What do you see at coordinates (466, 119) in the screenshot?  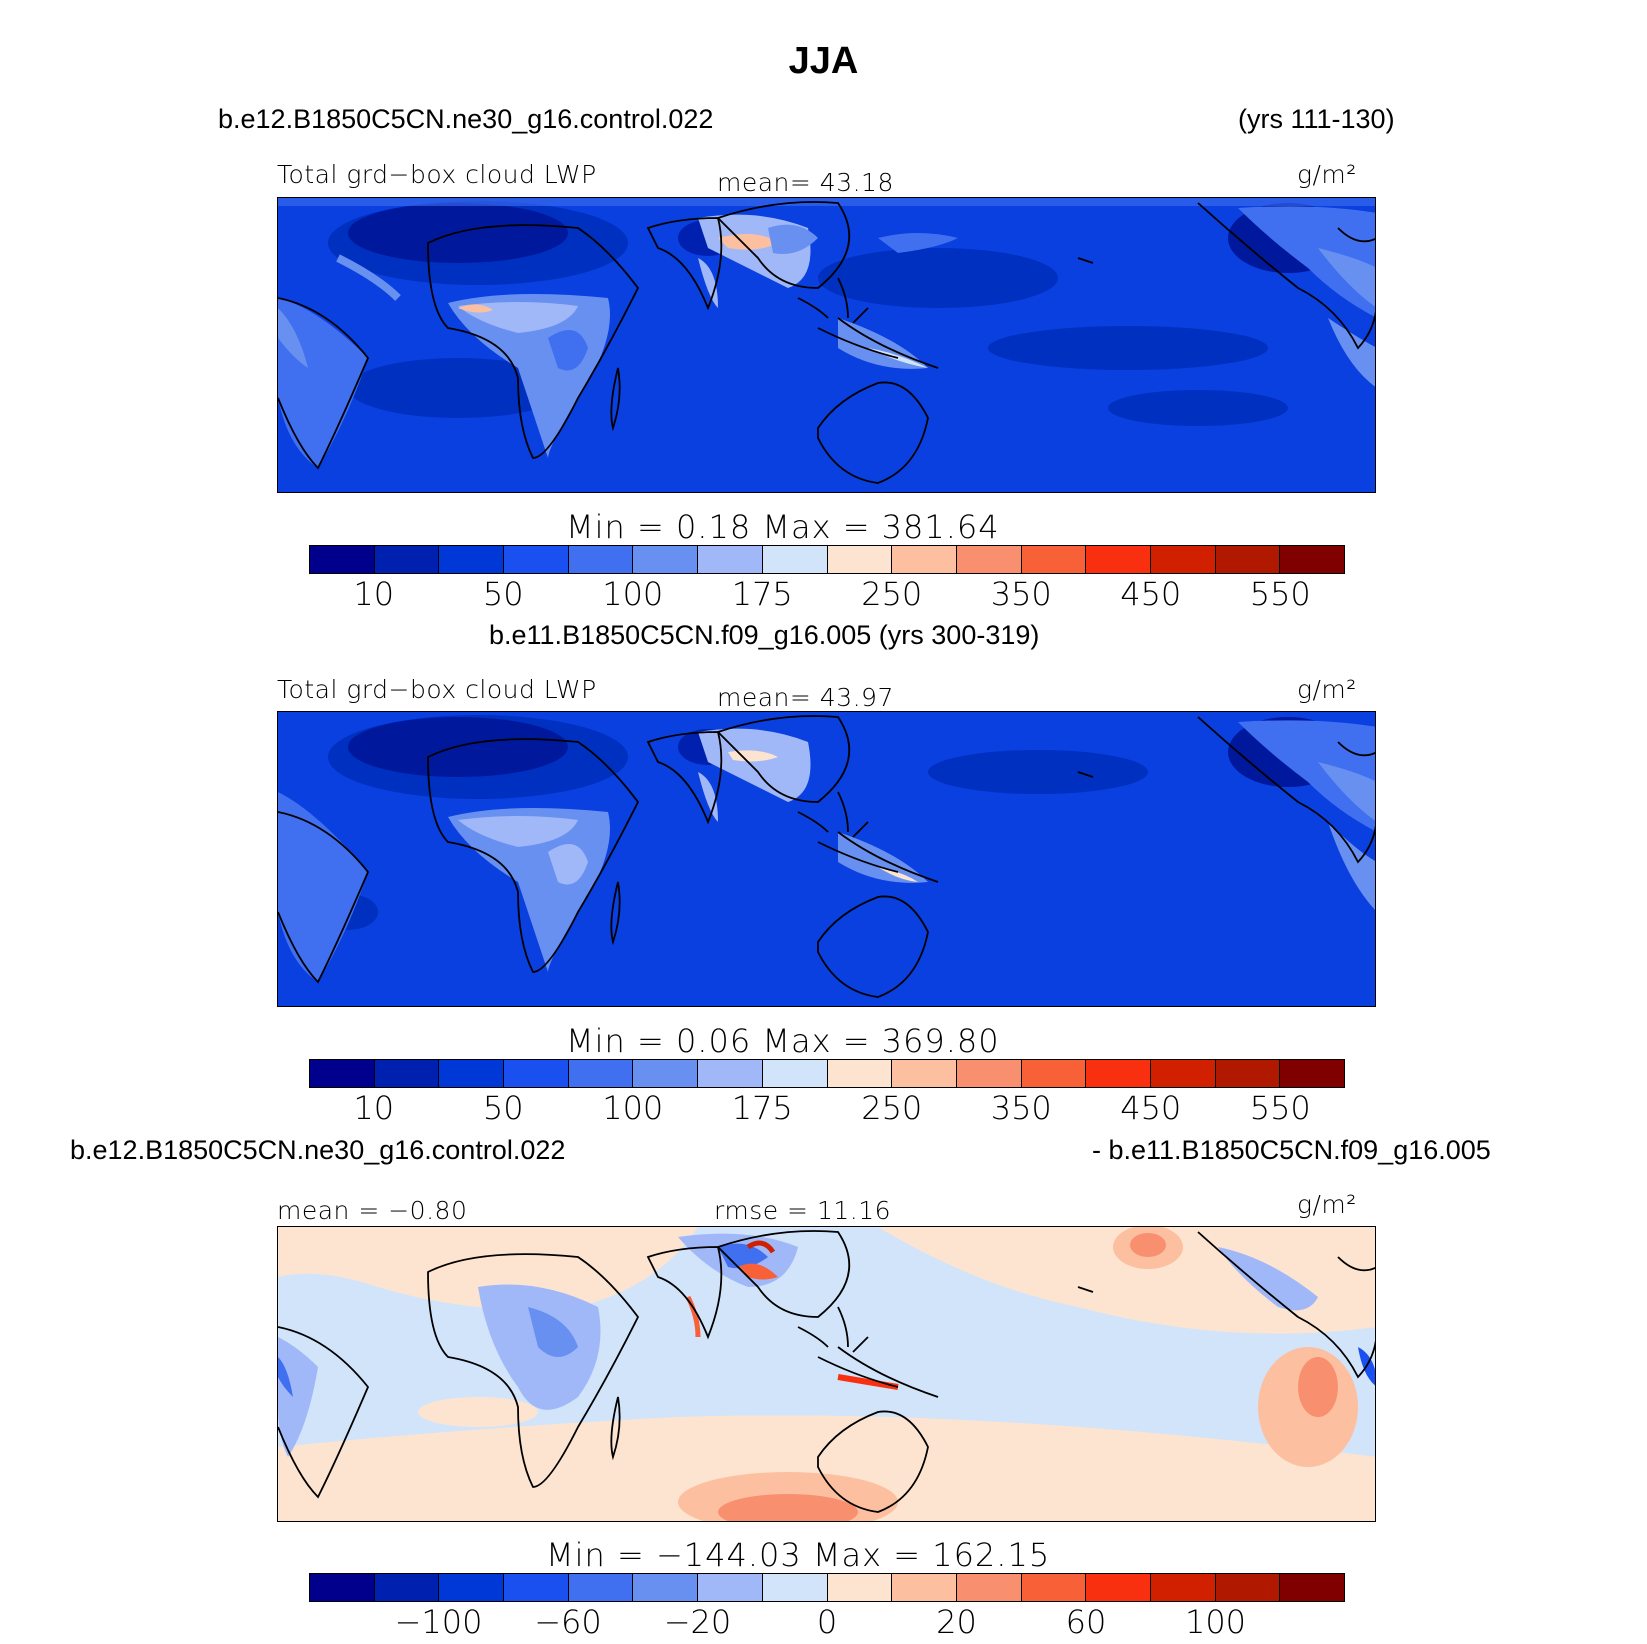 I see `panel1-case-left: b.e12.B1850C5CN.ne30_g16.control.022` at bounding box center [466, 119].